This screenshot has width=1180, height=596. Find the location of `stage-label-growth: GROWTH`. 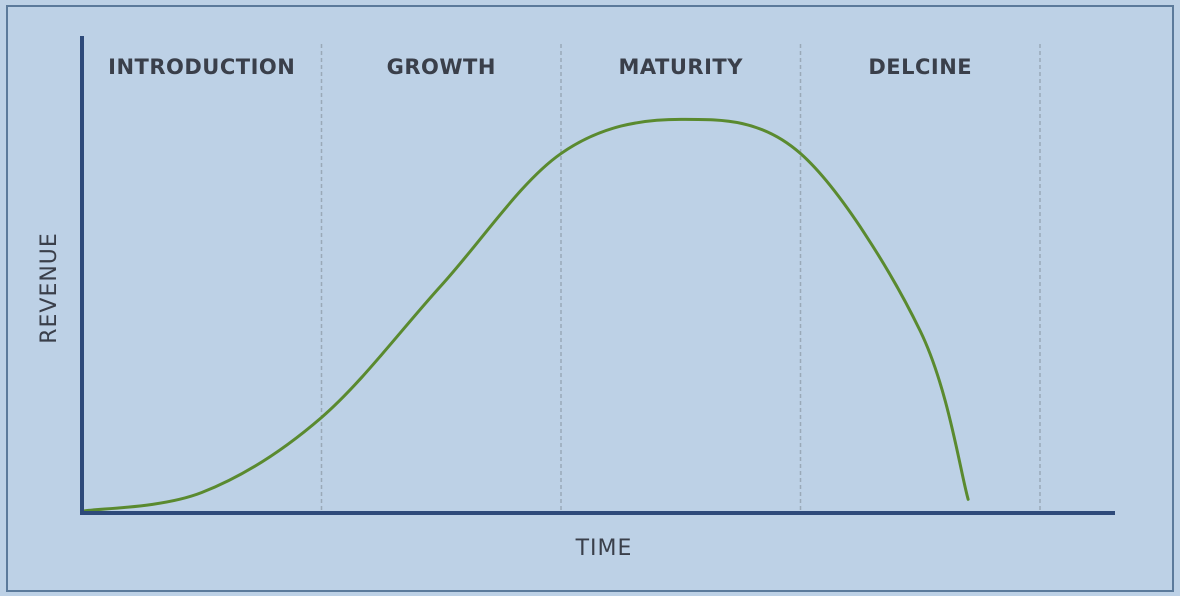

stage-label-growth: GROWTH is located at coordinates (441, 67).